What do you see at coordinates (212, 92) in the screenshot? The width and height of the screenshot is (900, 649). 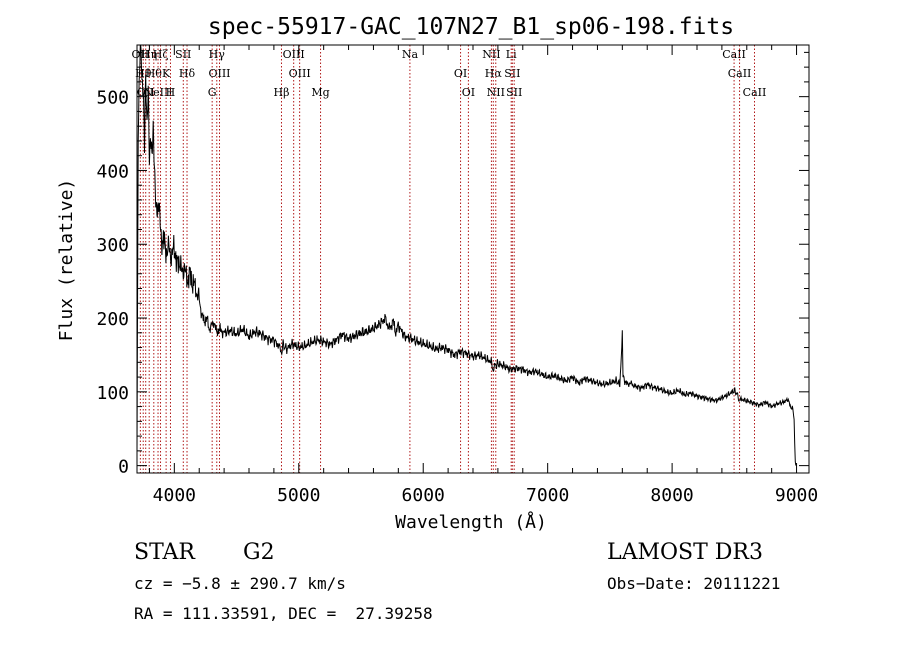 I see `line-marker-label-11: G` at bounding box center [212, 92].